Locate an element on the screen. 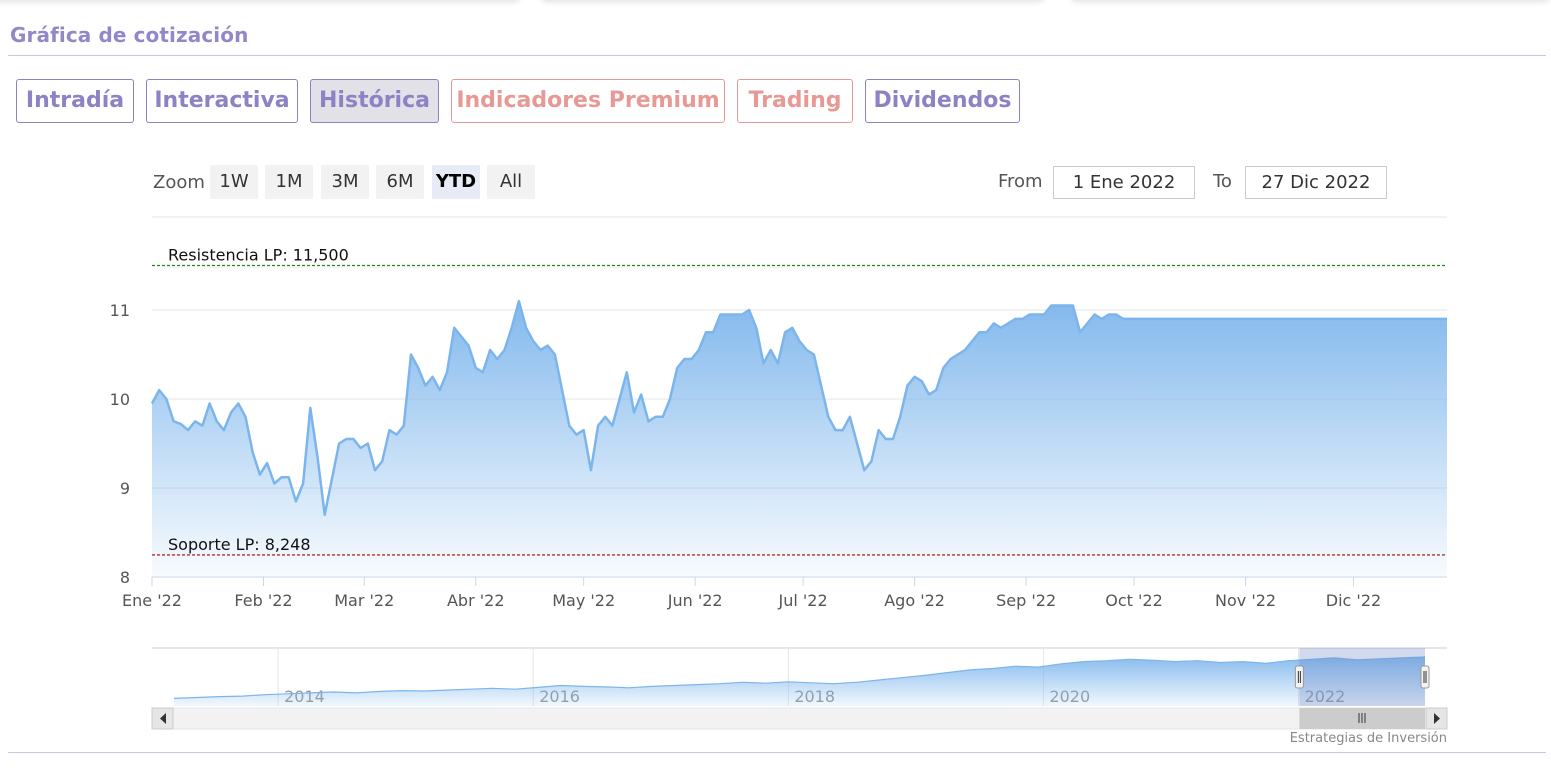 The image size is (1551, 777). chart-credit: Estrategias de Inversión is located at coordinates (1368, 738).